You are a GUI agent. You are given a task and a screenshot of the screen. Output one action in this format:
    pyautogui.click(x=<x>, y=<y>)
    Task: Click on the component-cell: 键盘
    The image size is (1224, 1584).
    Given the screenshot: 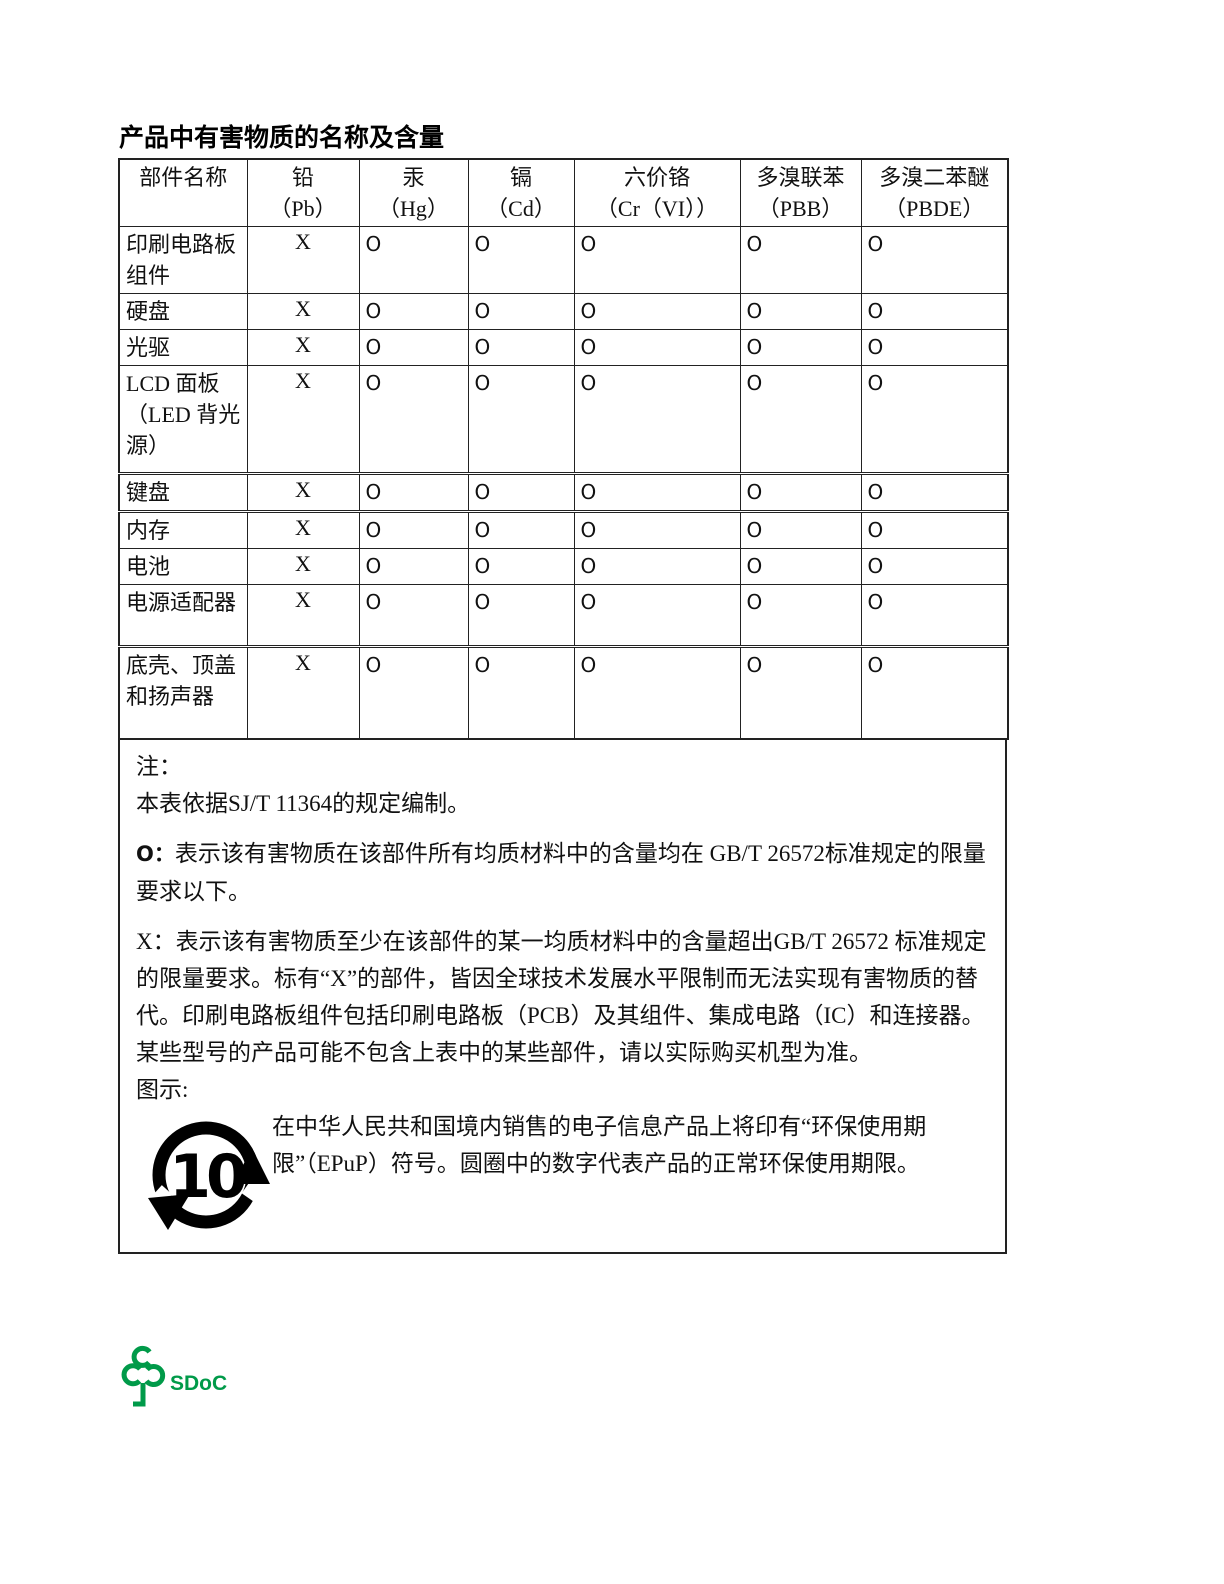 What is the action you would take?
    pyautogui.click(x=183, y=493)
    